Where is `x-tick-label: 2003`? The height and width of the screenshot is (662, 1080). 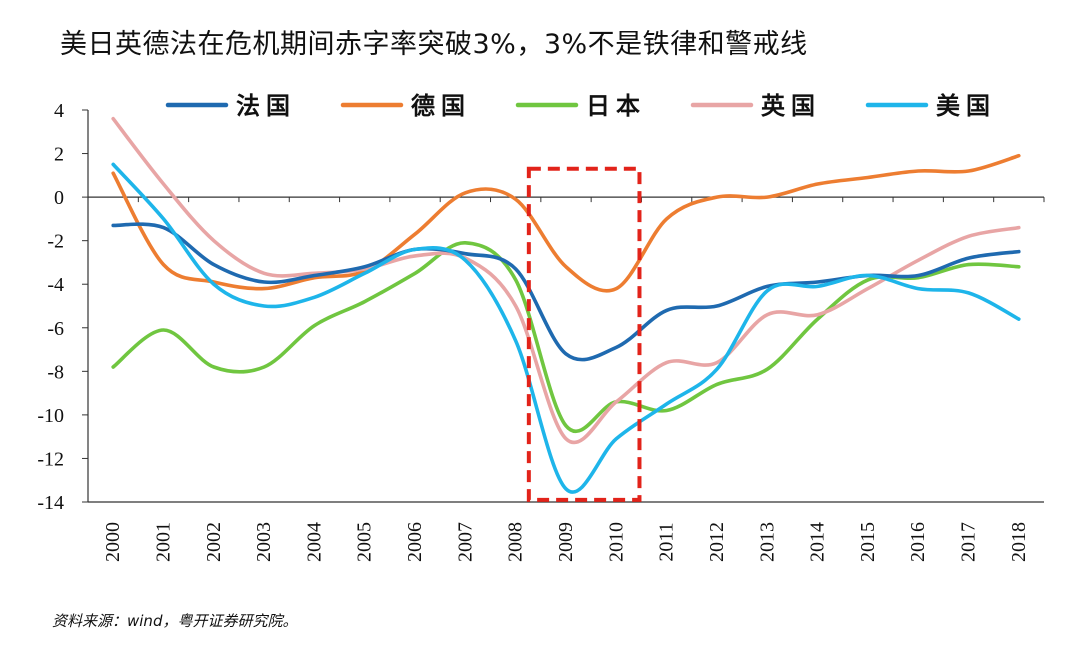
x-tick-label: 2003 is located at coordinates (264, 542).